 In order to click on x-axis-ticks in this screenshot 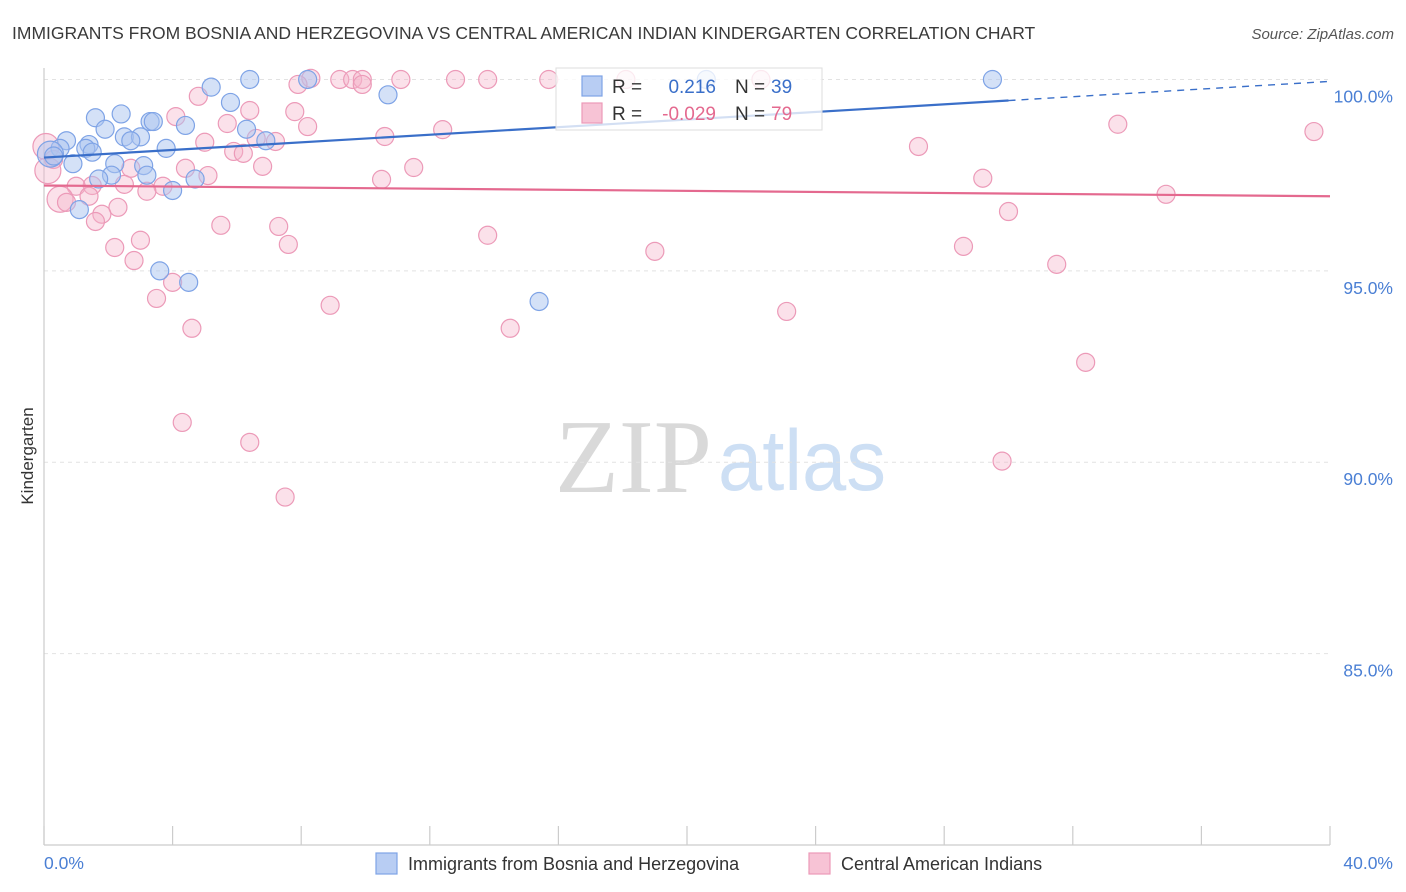, I will do `click(687, 835)`.